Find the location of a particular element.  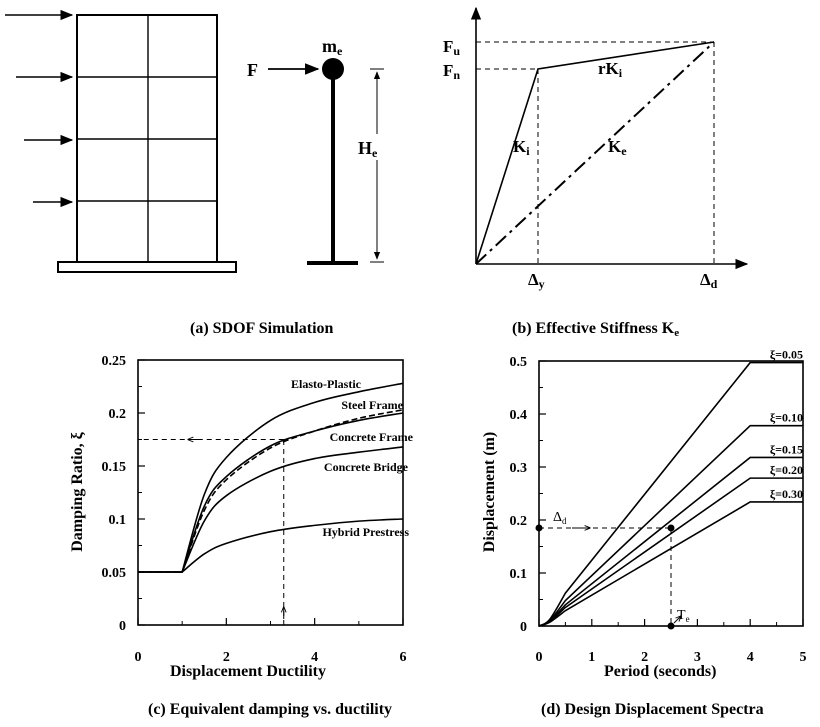

series-label-hybrid-prestress: Hybrid Prestress is located at coordinates (365, 532).